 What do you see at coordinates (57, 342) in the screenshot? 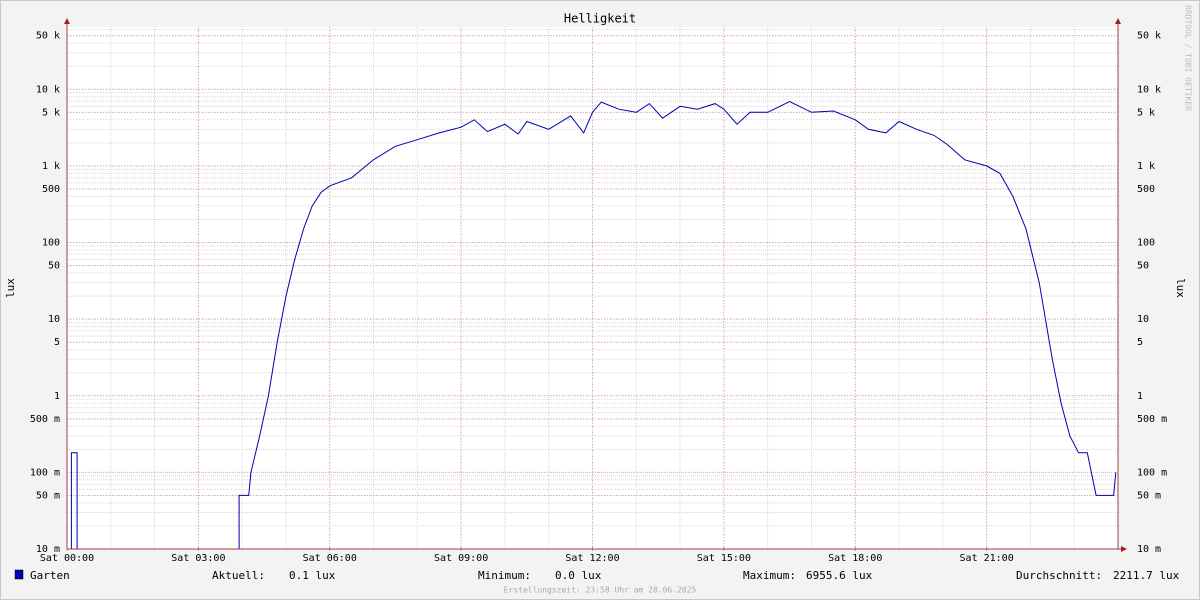
I see `y-tick-label: 5` at bounding box center [57, 342].